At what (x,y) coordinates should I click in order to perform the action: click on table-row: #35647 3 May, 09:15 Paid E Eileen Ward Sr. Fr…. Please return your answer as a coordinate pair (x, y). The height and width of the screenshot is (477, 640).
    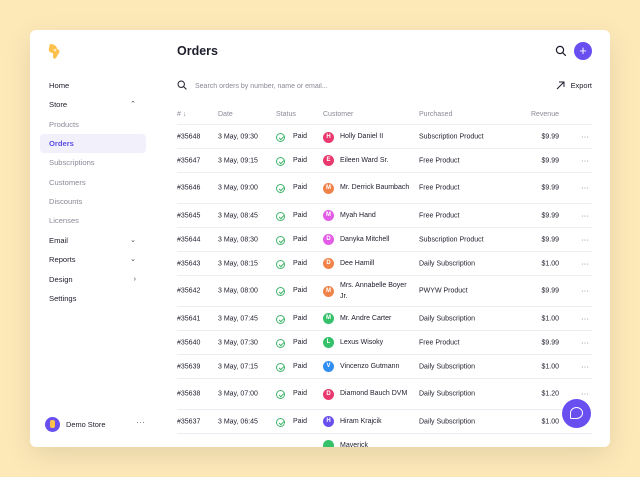
    Looking at the image, I should click on (384, 161).